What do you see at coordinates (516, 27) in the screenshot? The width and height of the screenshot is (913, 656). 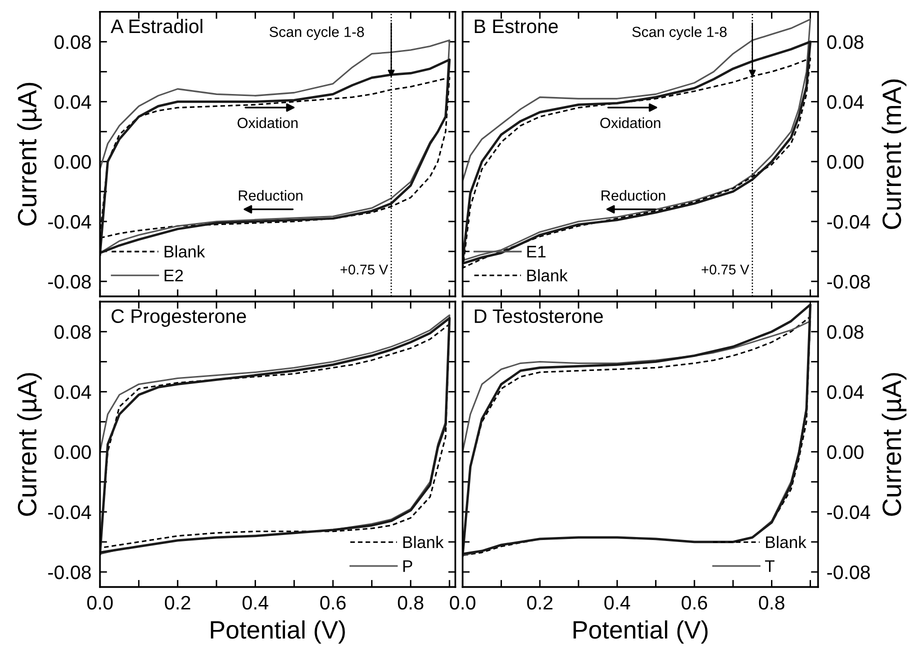 I see `chart-title: B Estrone` at bounding box center [516, 27].